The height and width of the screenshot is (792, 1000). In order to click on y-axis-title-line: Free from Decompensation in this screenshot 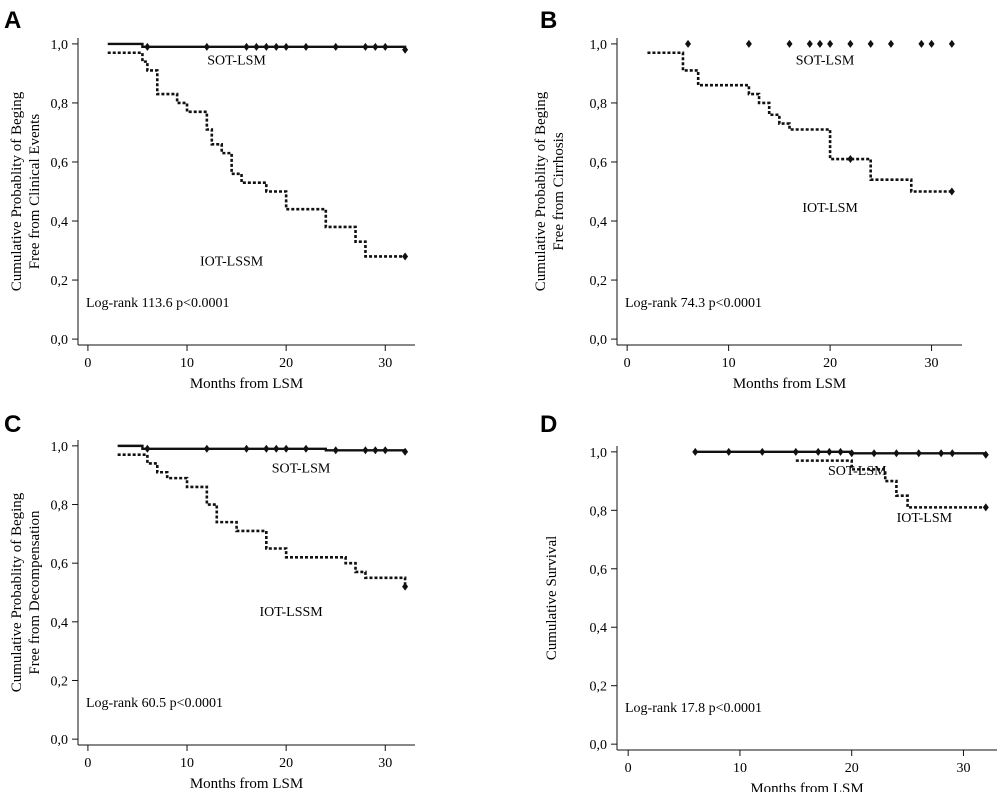, I will do `click(35, 592)`.